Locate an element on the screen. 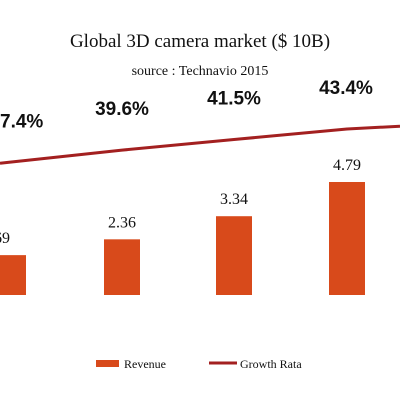  revenue-value-label: .69 is located at coordinates (5, 238).